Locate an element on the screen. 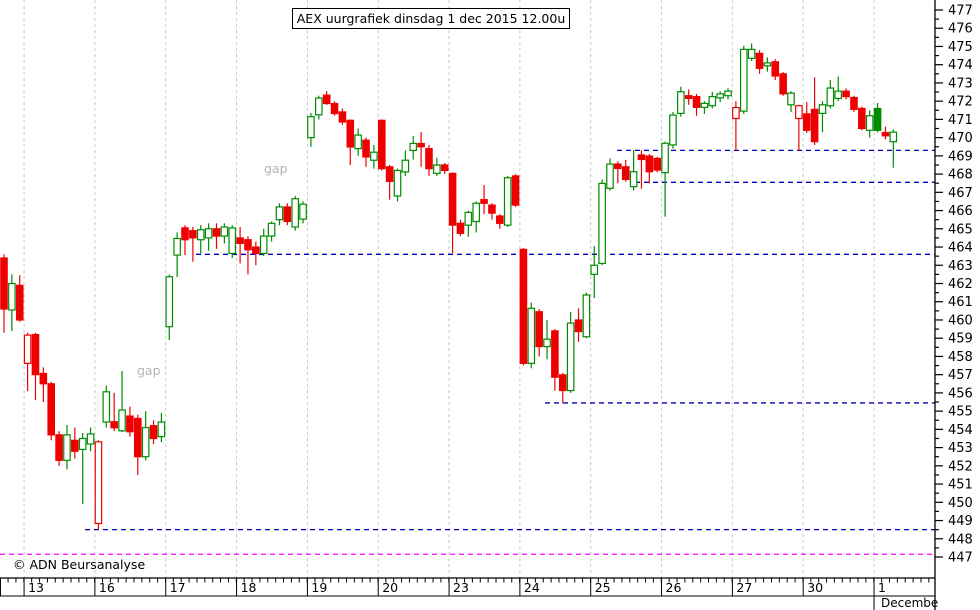 The height and width of the screenshot is (610, 980). chart-title: AEX uurgrafiek dinsdag 1 dec 2015 12.00u is located at coordinates (431, 18).